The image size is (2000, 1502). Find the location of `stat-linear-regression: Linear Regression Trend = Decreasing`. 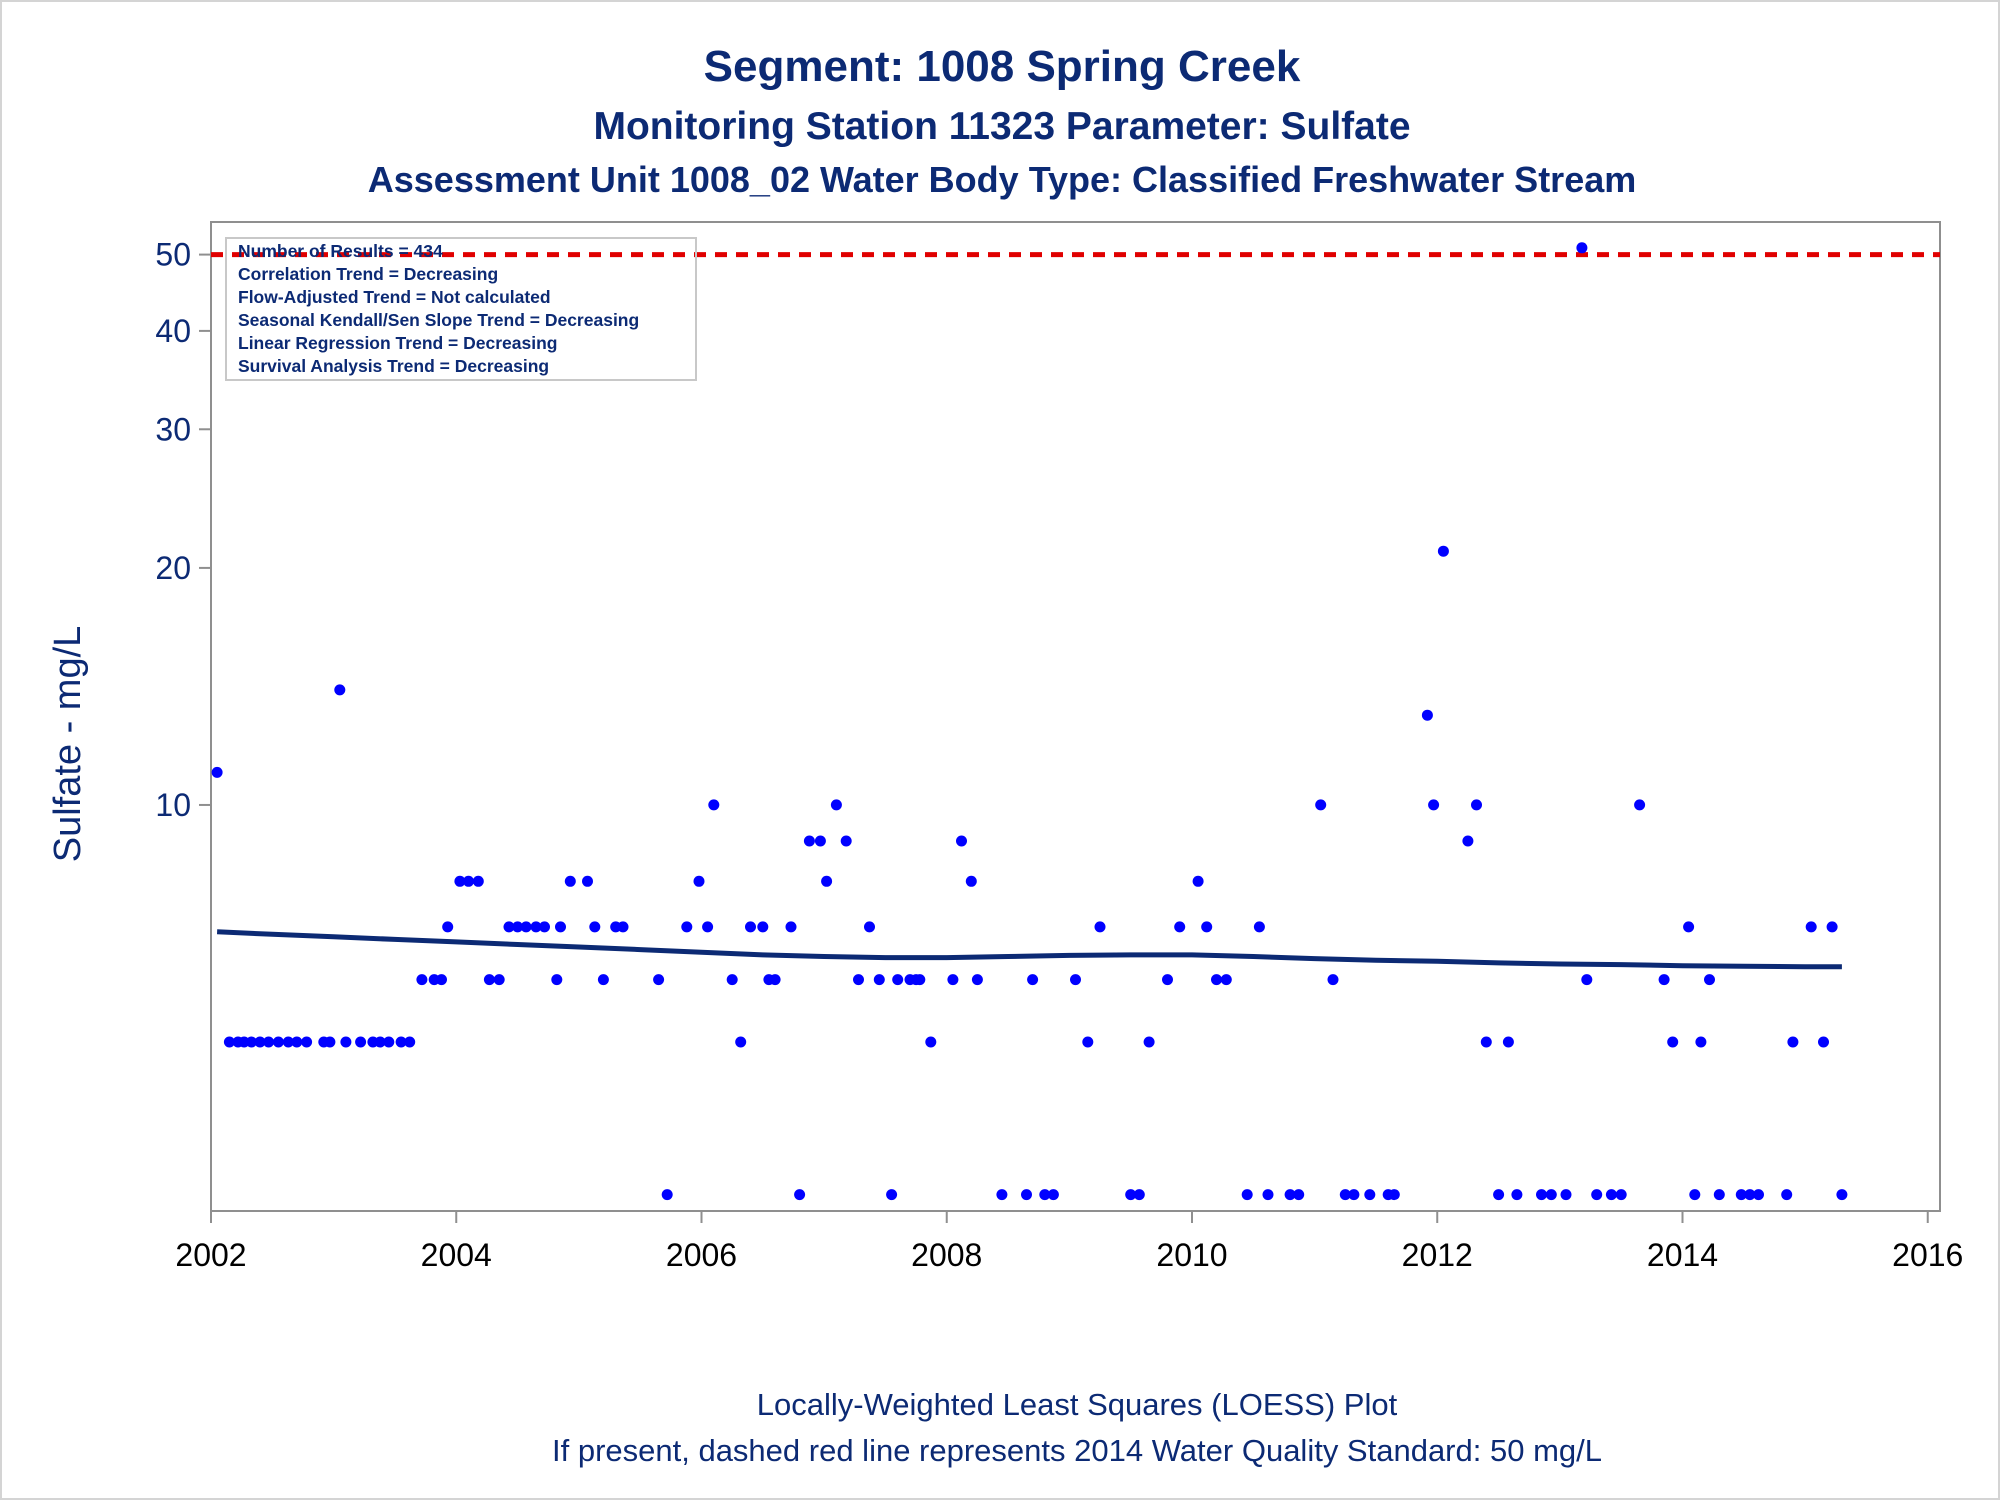

stat-linear-regression: Linear Regression Trend = Decreasing is located at coordinates (398, 343).